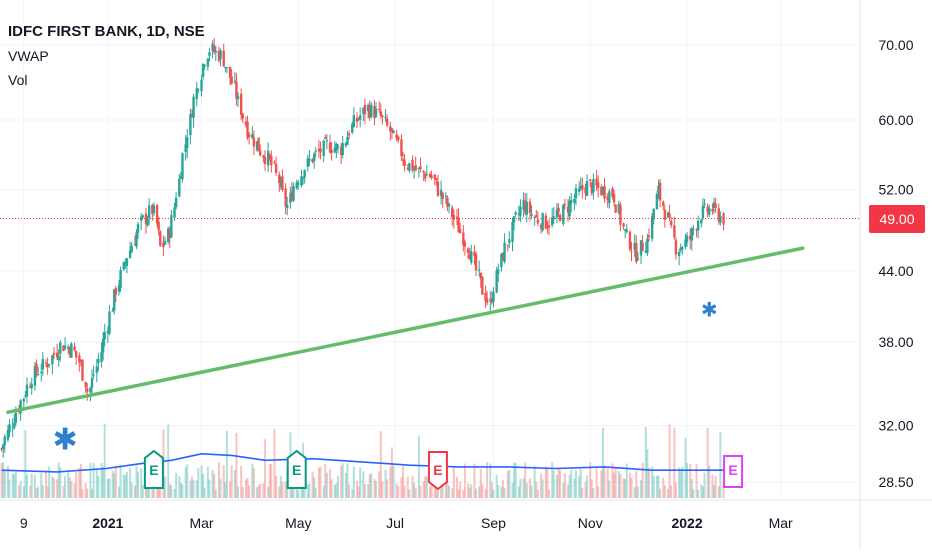  What do you see at coordinates (395, 523) in the screenshot?
I see `x-tick-label: Jul` at bounding box center [395, 523].